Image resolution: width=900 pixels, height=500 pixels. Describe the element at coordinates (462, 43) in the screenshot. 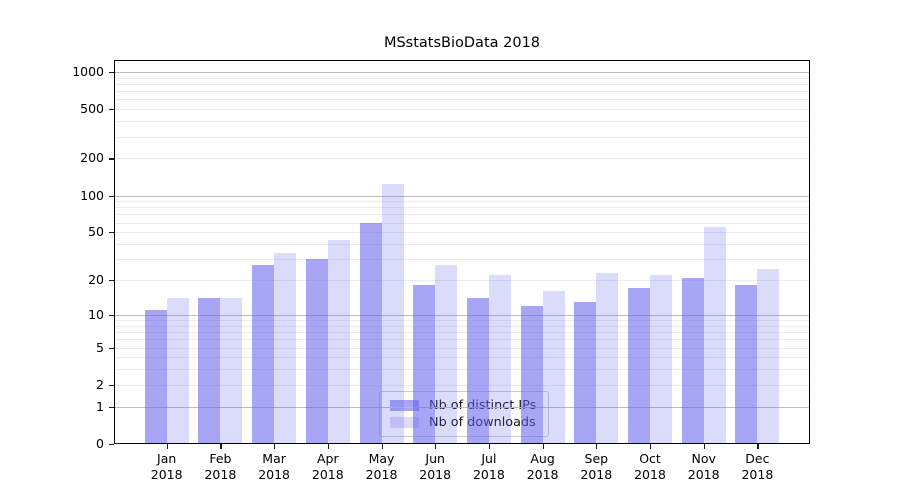

I see `chart-title: MSstatsBioData 2018` at that location.